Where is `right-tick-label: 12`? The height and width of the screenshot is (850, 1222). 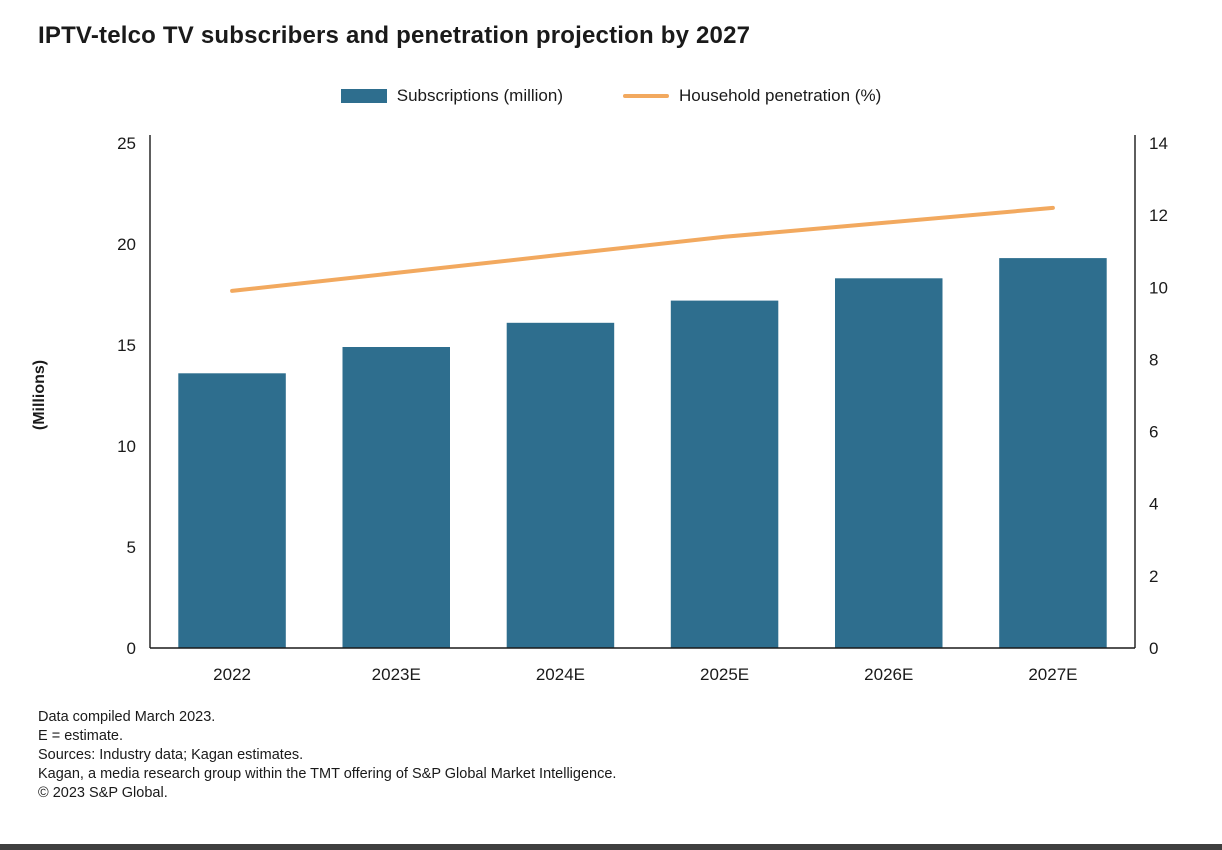 right-tick-label: 12 is located at coordinates (1158, 215).